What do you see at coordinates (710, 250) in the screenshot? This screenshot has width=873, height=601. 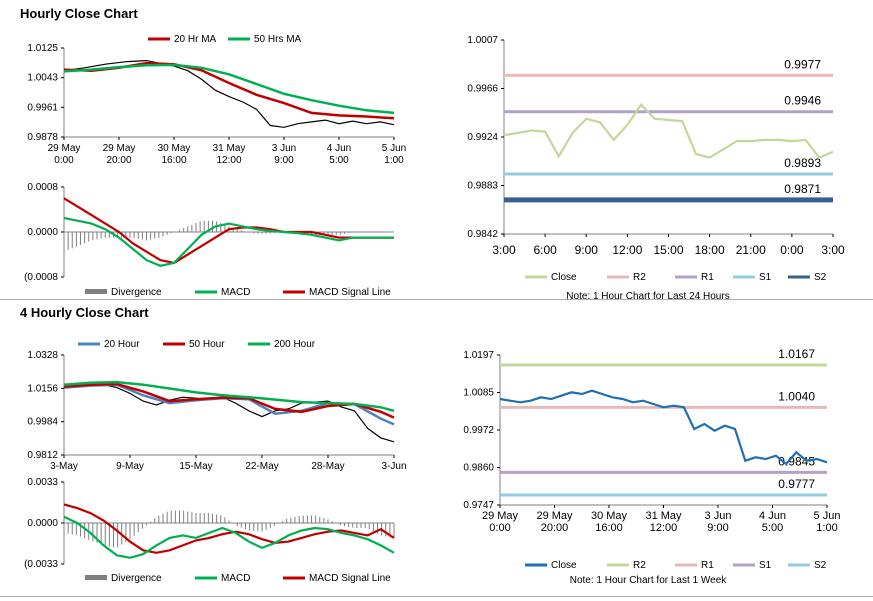 I see `x-tick-label: 18:00` at bounding box center [710, 250].